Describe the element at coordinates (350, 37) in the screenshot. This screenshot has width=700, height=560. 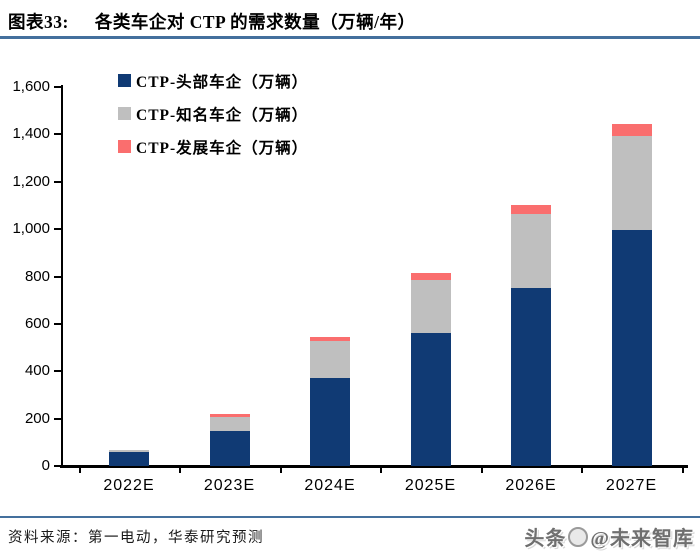
I see `title-divider` at that location.